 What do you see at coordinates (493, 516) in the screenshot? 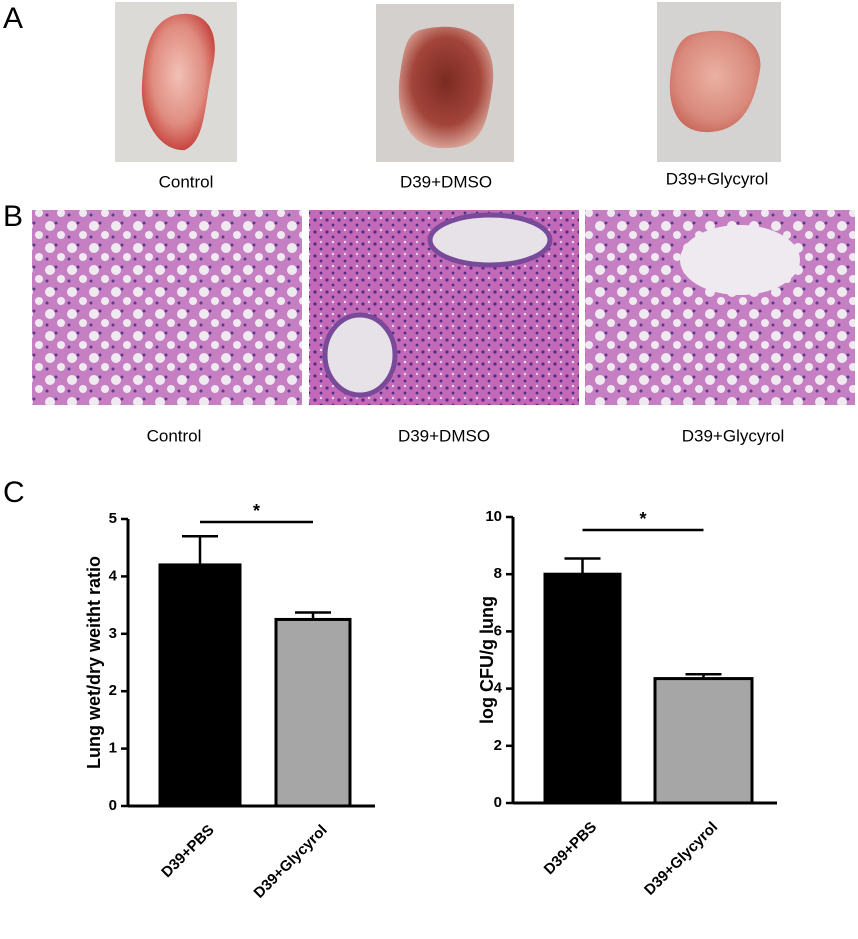
I see `y-tick-label: 10` at bounding box center [493, 516].